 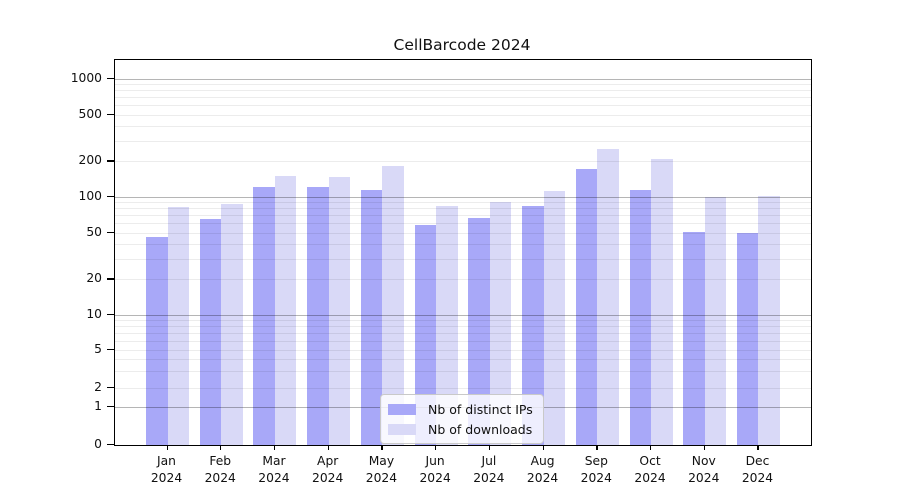 What do you see at coordinates (98, 349) in the screenshot?
I see `y-axis-tick-label: 5` at bounding box center [98, 349].